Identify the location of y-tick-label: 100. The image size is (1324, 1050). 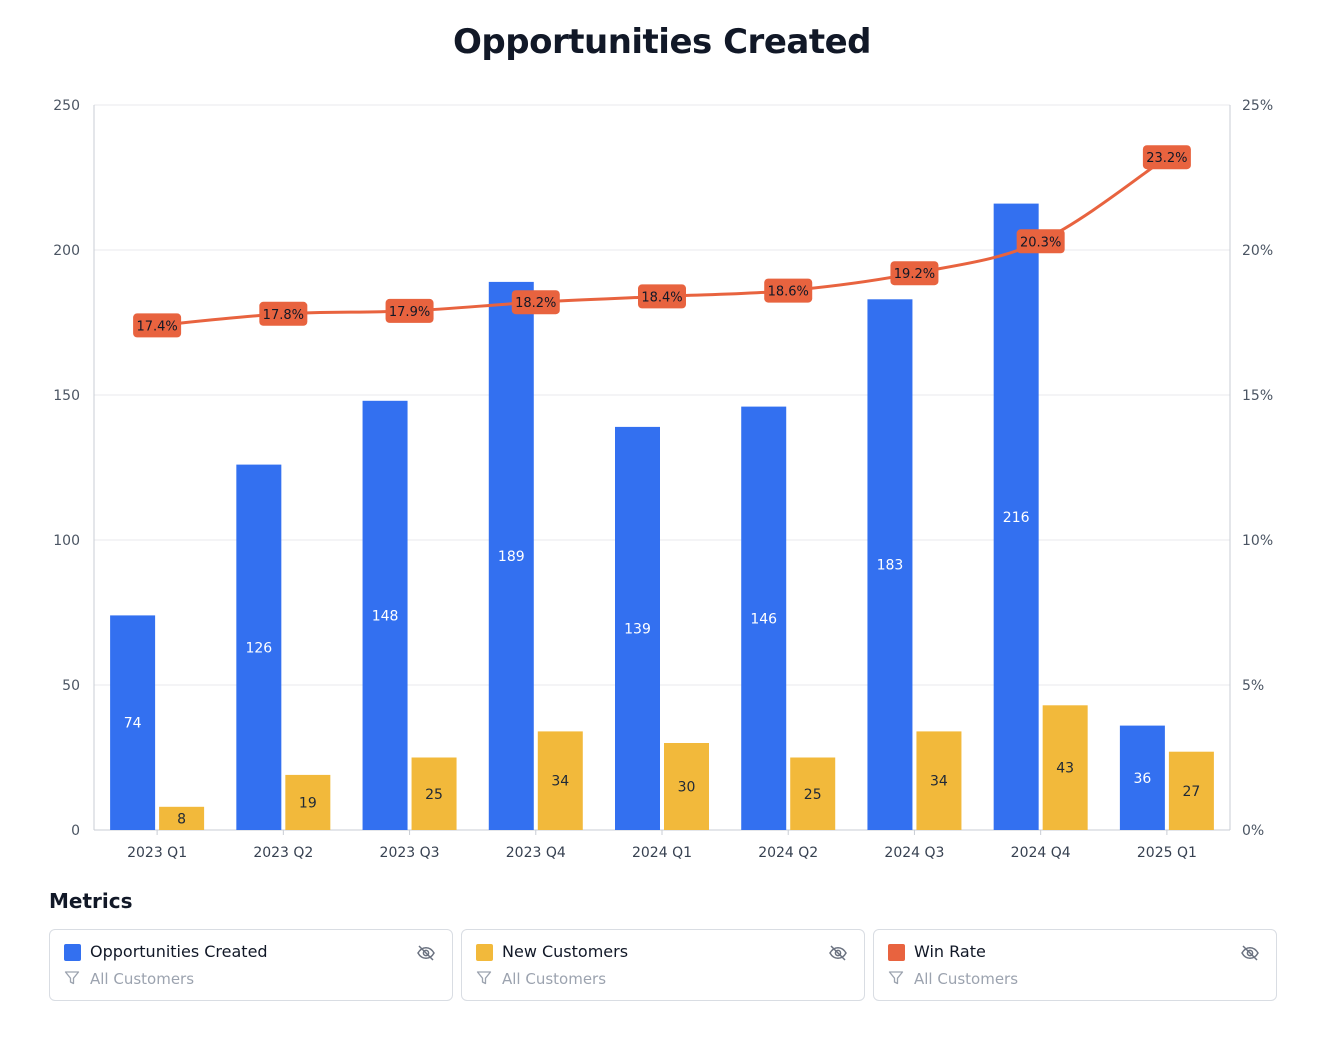
(66, 541).